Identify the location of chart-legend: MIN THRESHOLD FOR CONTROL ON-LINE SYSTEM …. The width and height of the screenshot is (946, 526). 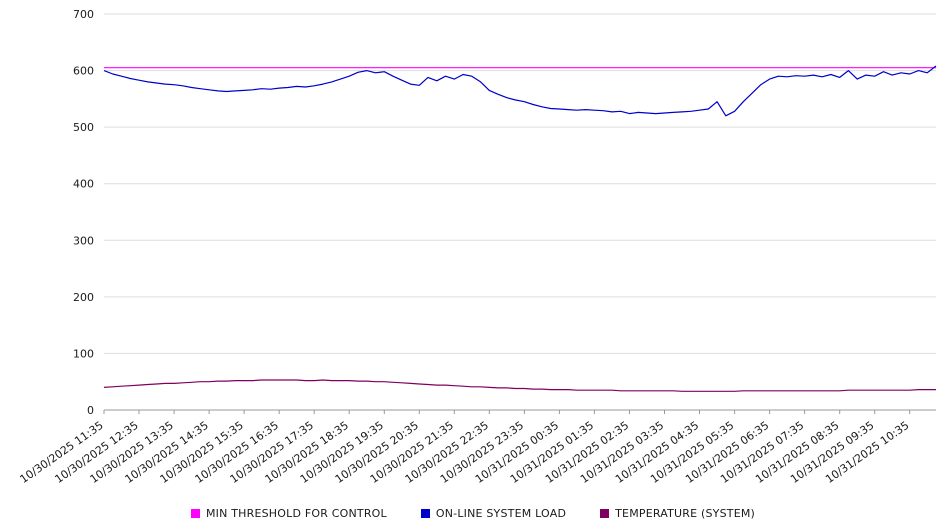
(473, 513).